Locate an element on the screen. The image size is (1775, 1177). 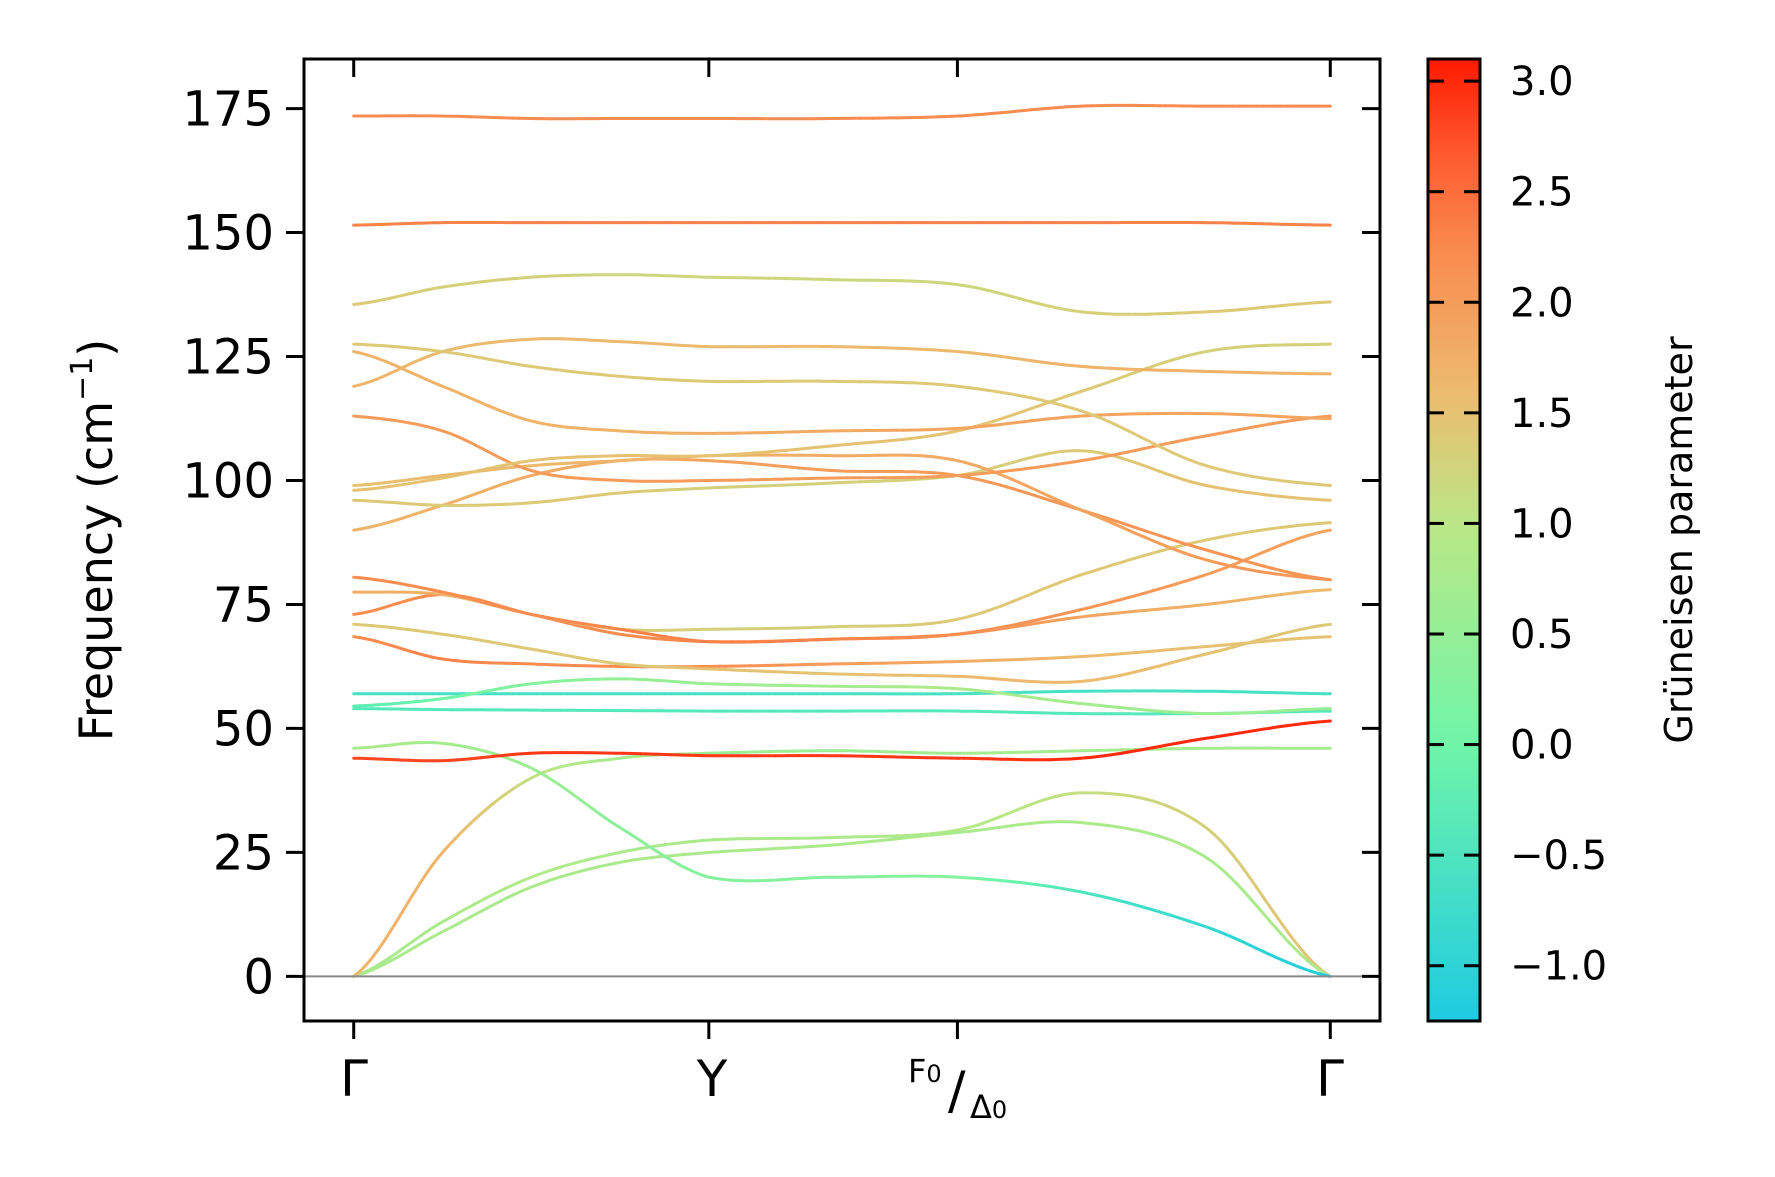
y-axis-unit-exponent: −1 is located at coordinates (82, 379).